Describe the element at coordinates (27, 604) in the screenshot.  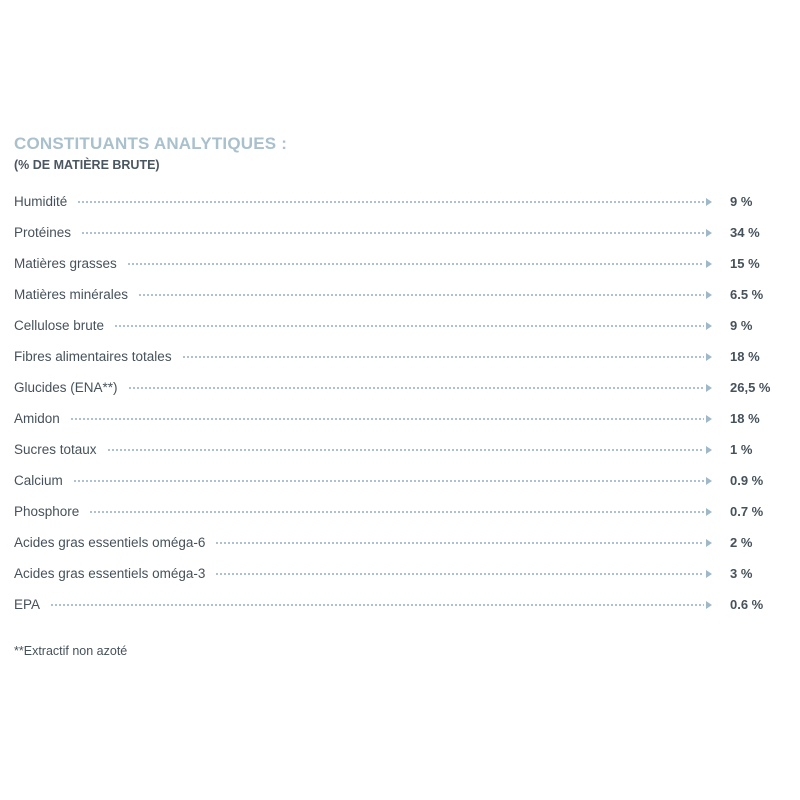
I see `constituent-label: EPA` at that location.